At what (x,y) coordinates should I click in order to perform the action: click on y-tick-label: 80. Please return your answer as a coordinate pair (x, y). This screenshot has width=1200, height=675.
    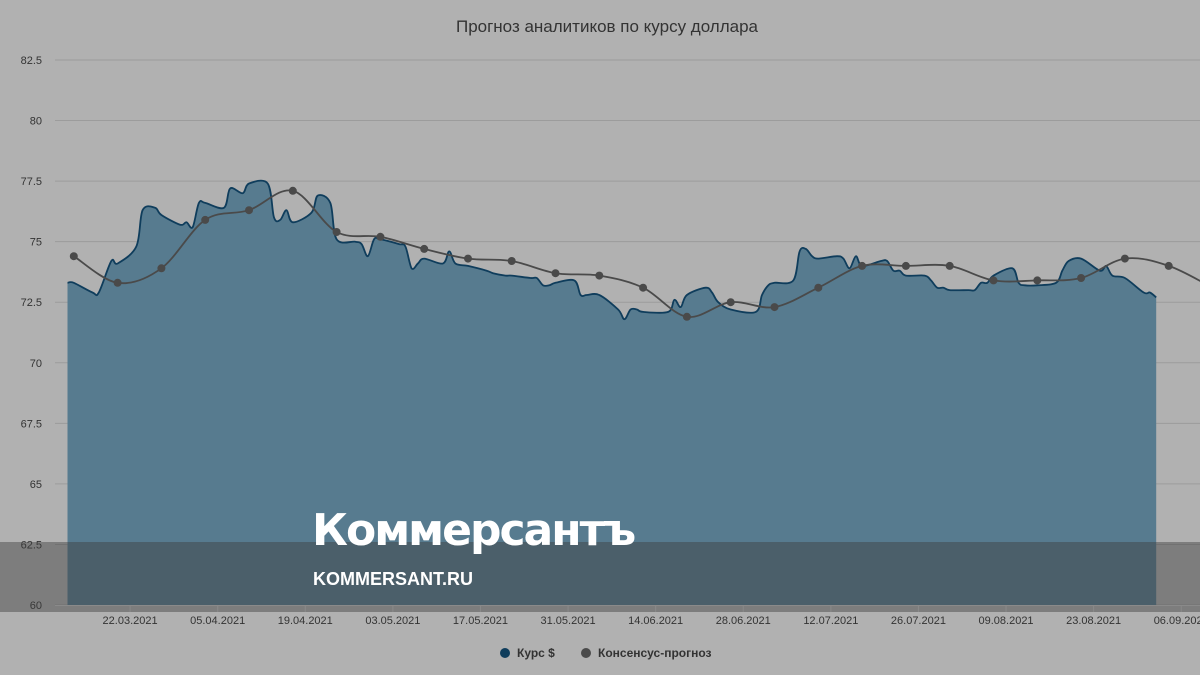
    Looking at the image, I should click on (36, 122).